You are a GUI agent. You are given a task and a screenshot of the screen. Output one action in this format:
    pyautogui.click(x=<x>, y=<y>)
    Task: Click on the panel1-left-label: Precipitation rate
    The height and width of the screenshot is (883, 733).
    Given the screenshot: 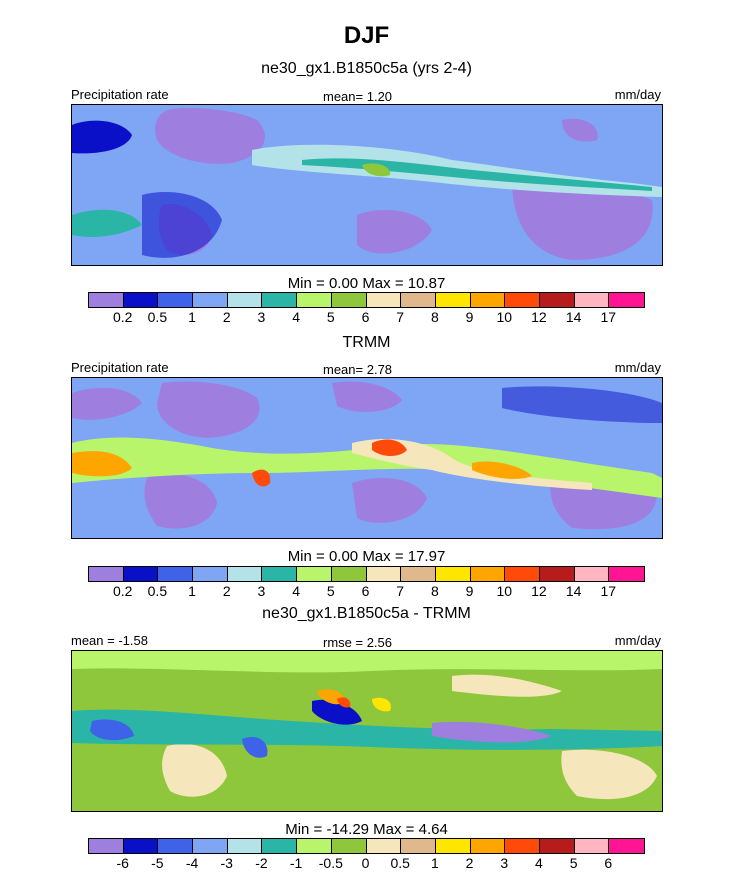 What is the action you would take?
    pyautogui.click(x=120, y=94)
    